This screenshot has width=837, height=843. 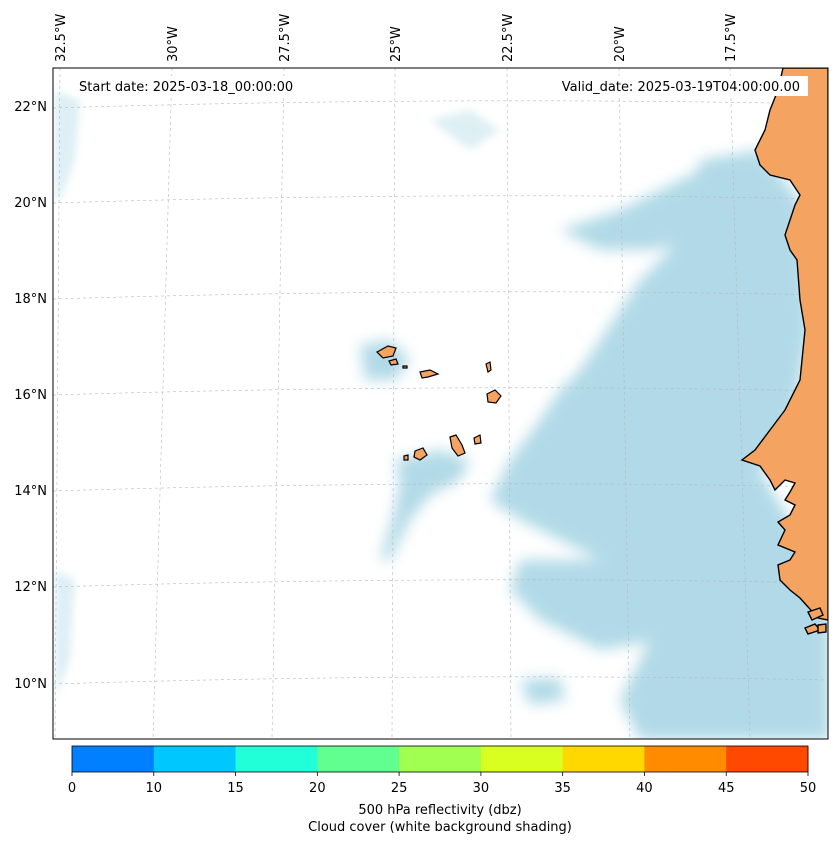 I want to click on island-sao-vicente, so click(x=393, y=362).